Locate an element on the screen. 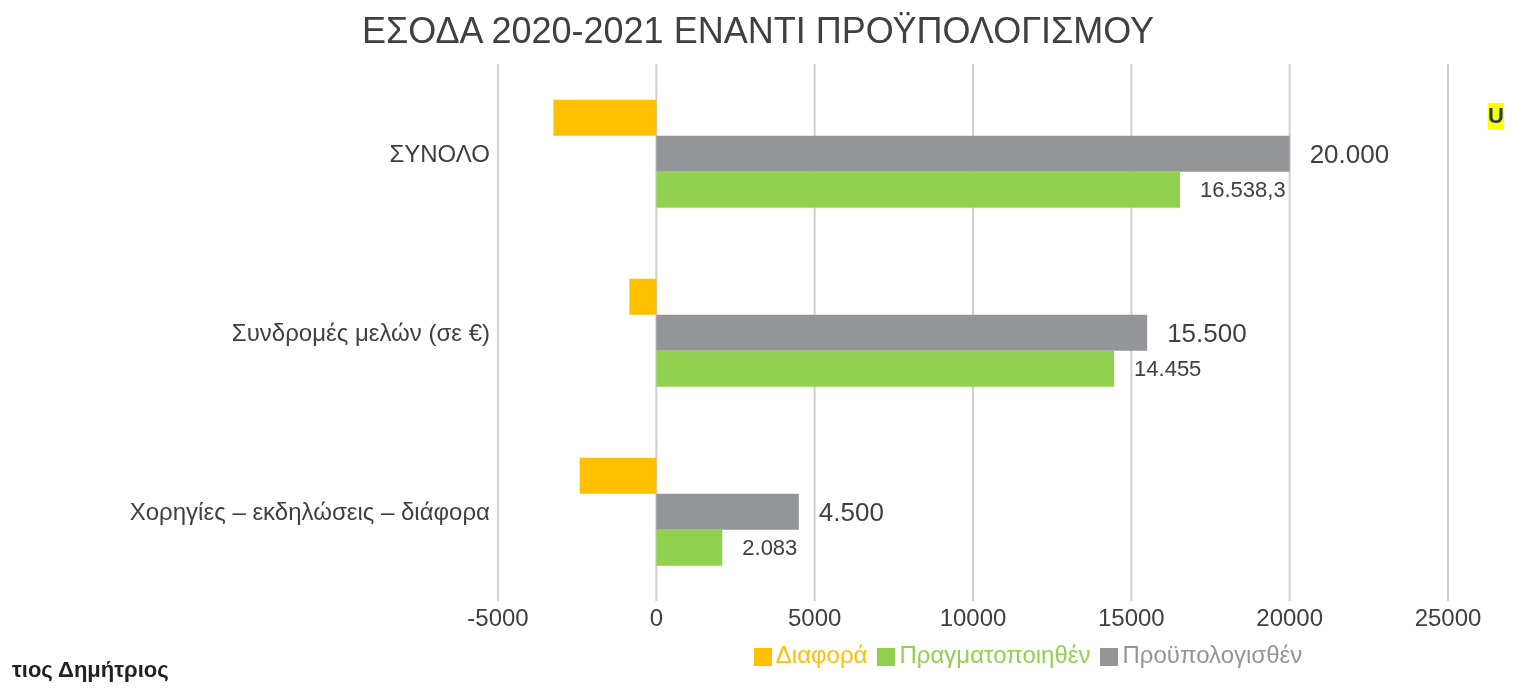 Image resolution: width=1519 pixels, height=691 pixels. x-tick-label: 0 is located at coordinates (656, 618).